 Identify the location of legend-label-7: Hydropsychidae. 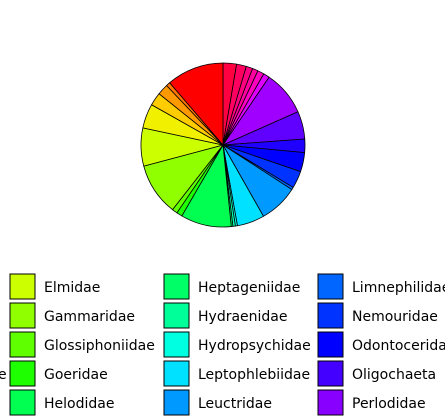
(254, 346).